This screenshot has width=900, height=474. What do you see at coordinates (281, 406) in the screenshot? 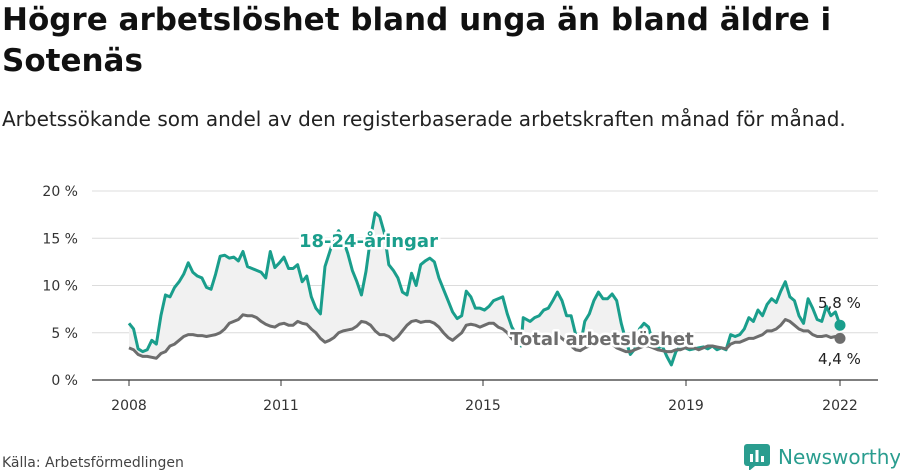
I see `x-tick-label: 2011` at bounding box center [281, 406].